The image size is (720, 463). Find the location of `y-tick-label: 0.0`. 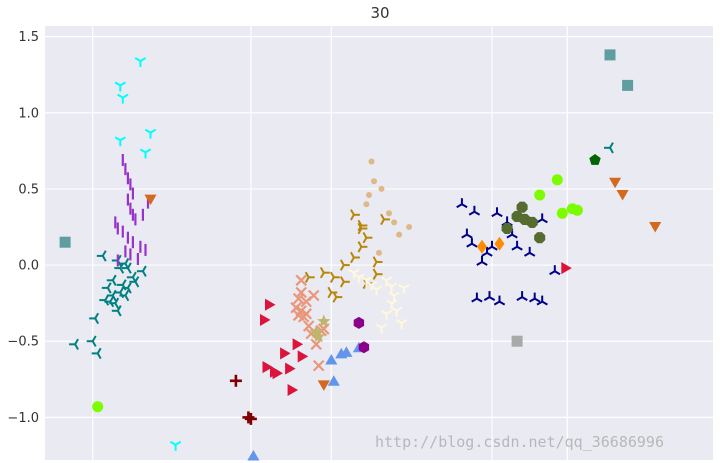

y-tick-label: 0.0 is located at coordinates (28, 266).